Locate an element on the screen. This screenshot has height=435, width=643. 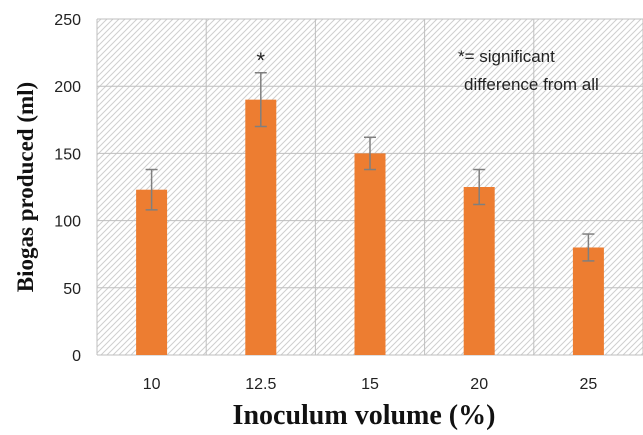
y-axis-ticks: 0 50 100 150 200 250 is located at coordinates (67, 188).